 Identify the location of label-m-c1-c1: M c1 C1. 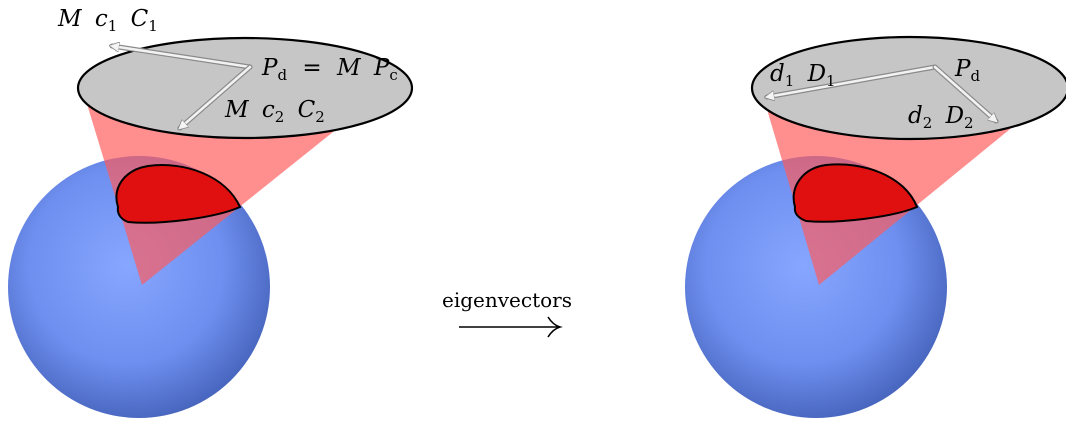
(107, 21).